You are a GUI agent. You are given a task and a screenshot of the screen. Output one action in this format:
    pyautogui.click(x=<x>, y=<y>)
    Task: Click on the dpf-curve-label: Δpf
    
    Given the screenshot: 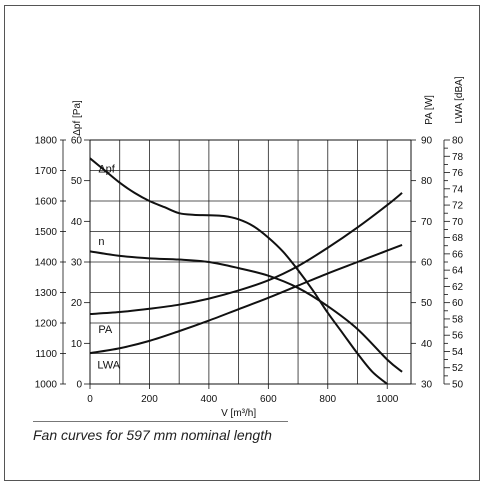 What is the action you would take?
    pyautogui.click(x=106, y=170)
    